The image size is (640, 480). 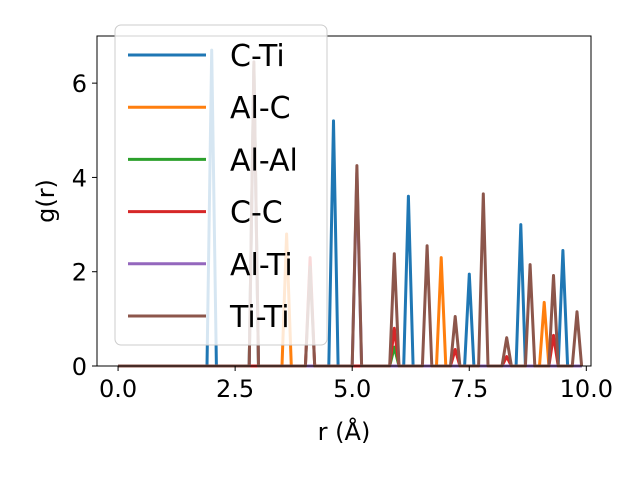 I want to click on x-tick-label: 0.0, so click(x=118, y=389).